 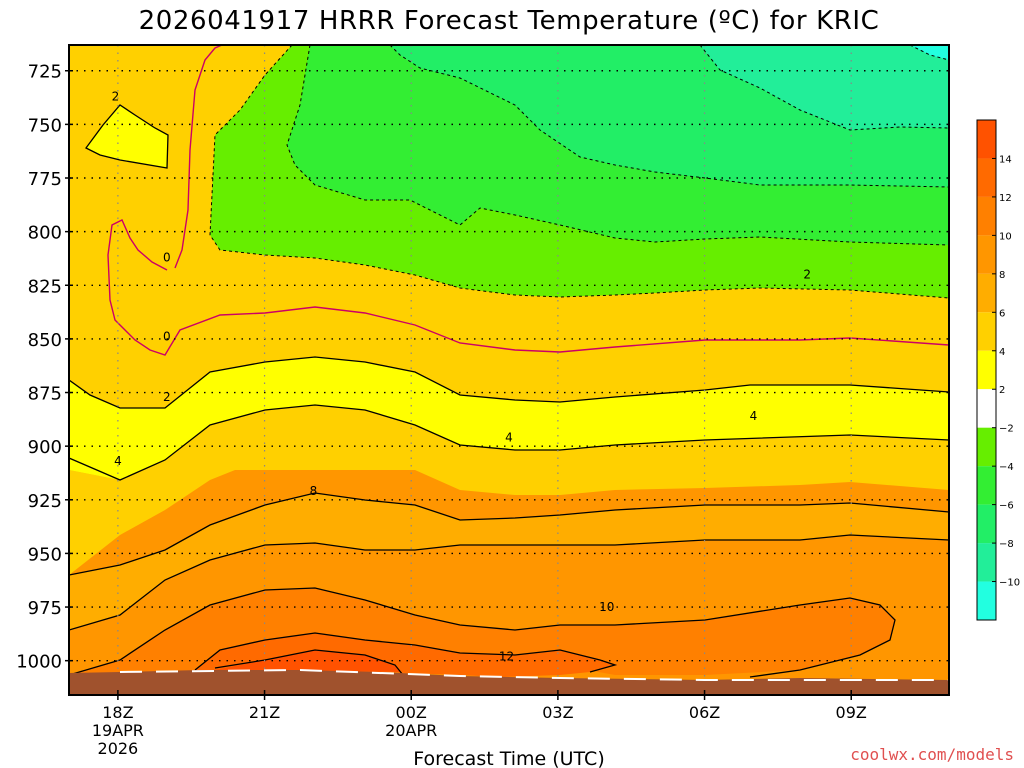 I want to click on colorbar-label: 2, so click(x=1002, y=390).